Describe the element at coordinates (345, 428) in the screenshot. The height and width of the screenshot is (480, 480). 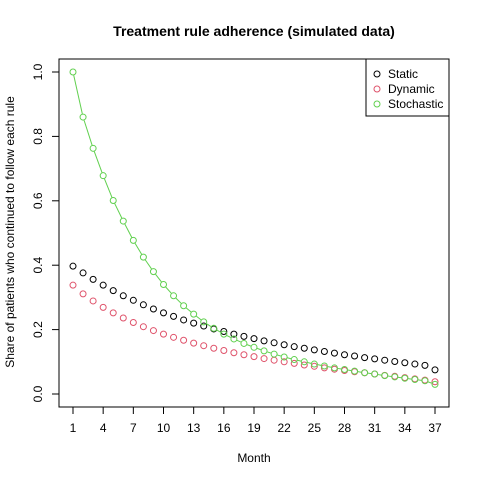
I see `x-tick-label: 28` at that location.